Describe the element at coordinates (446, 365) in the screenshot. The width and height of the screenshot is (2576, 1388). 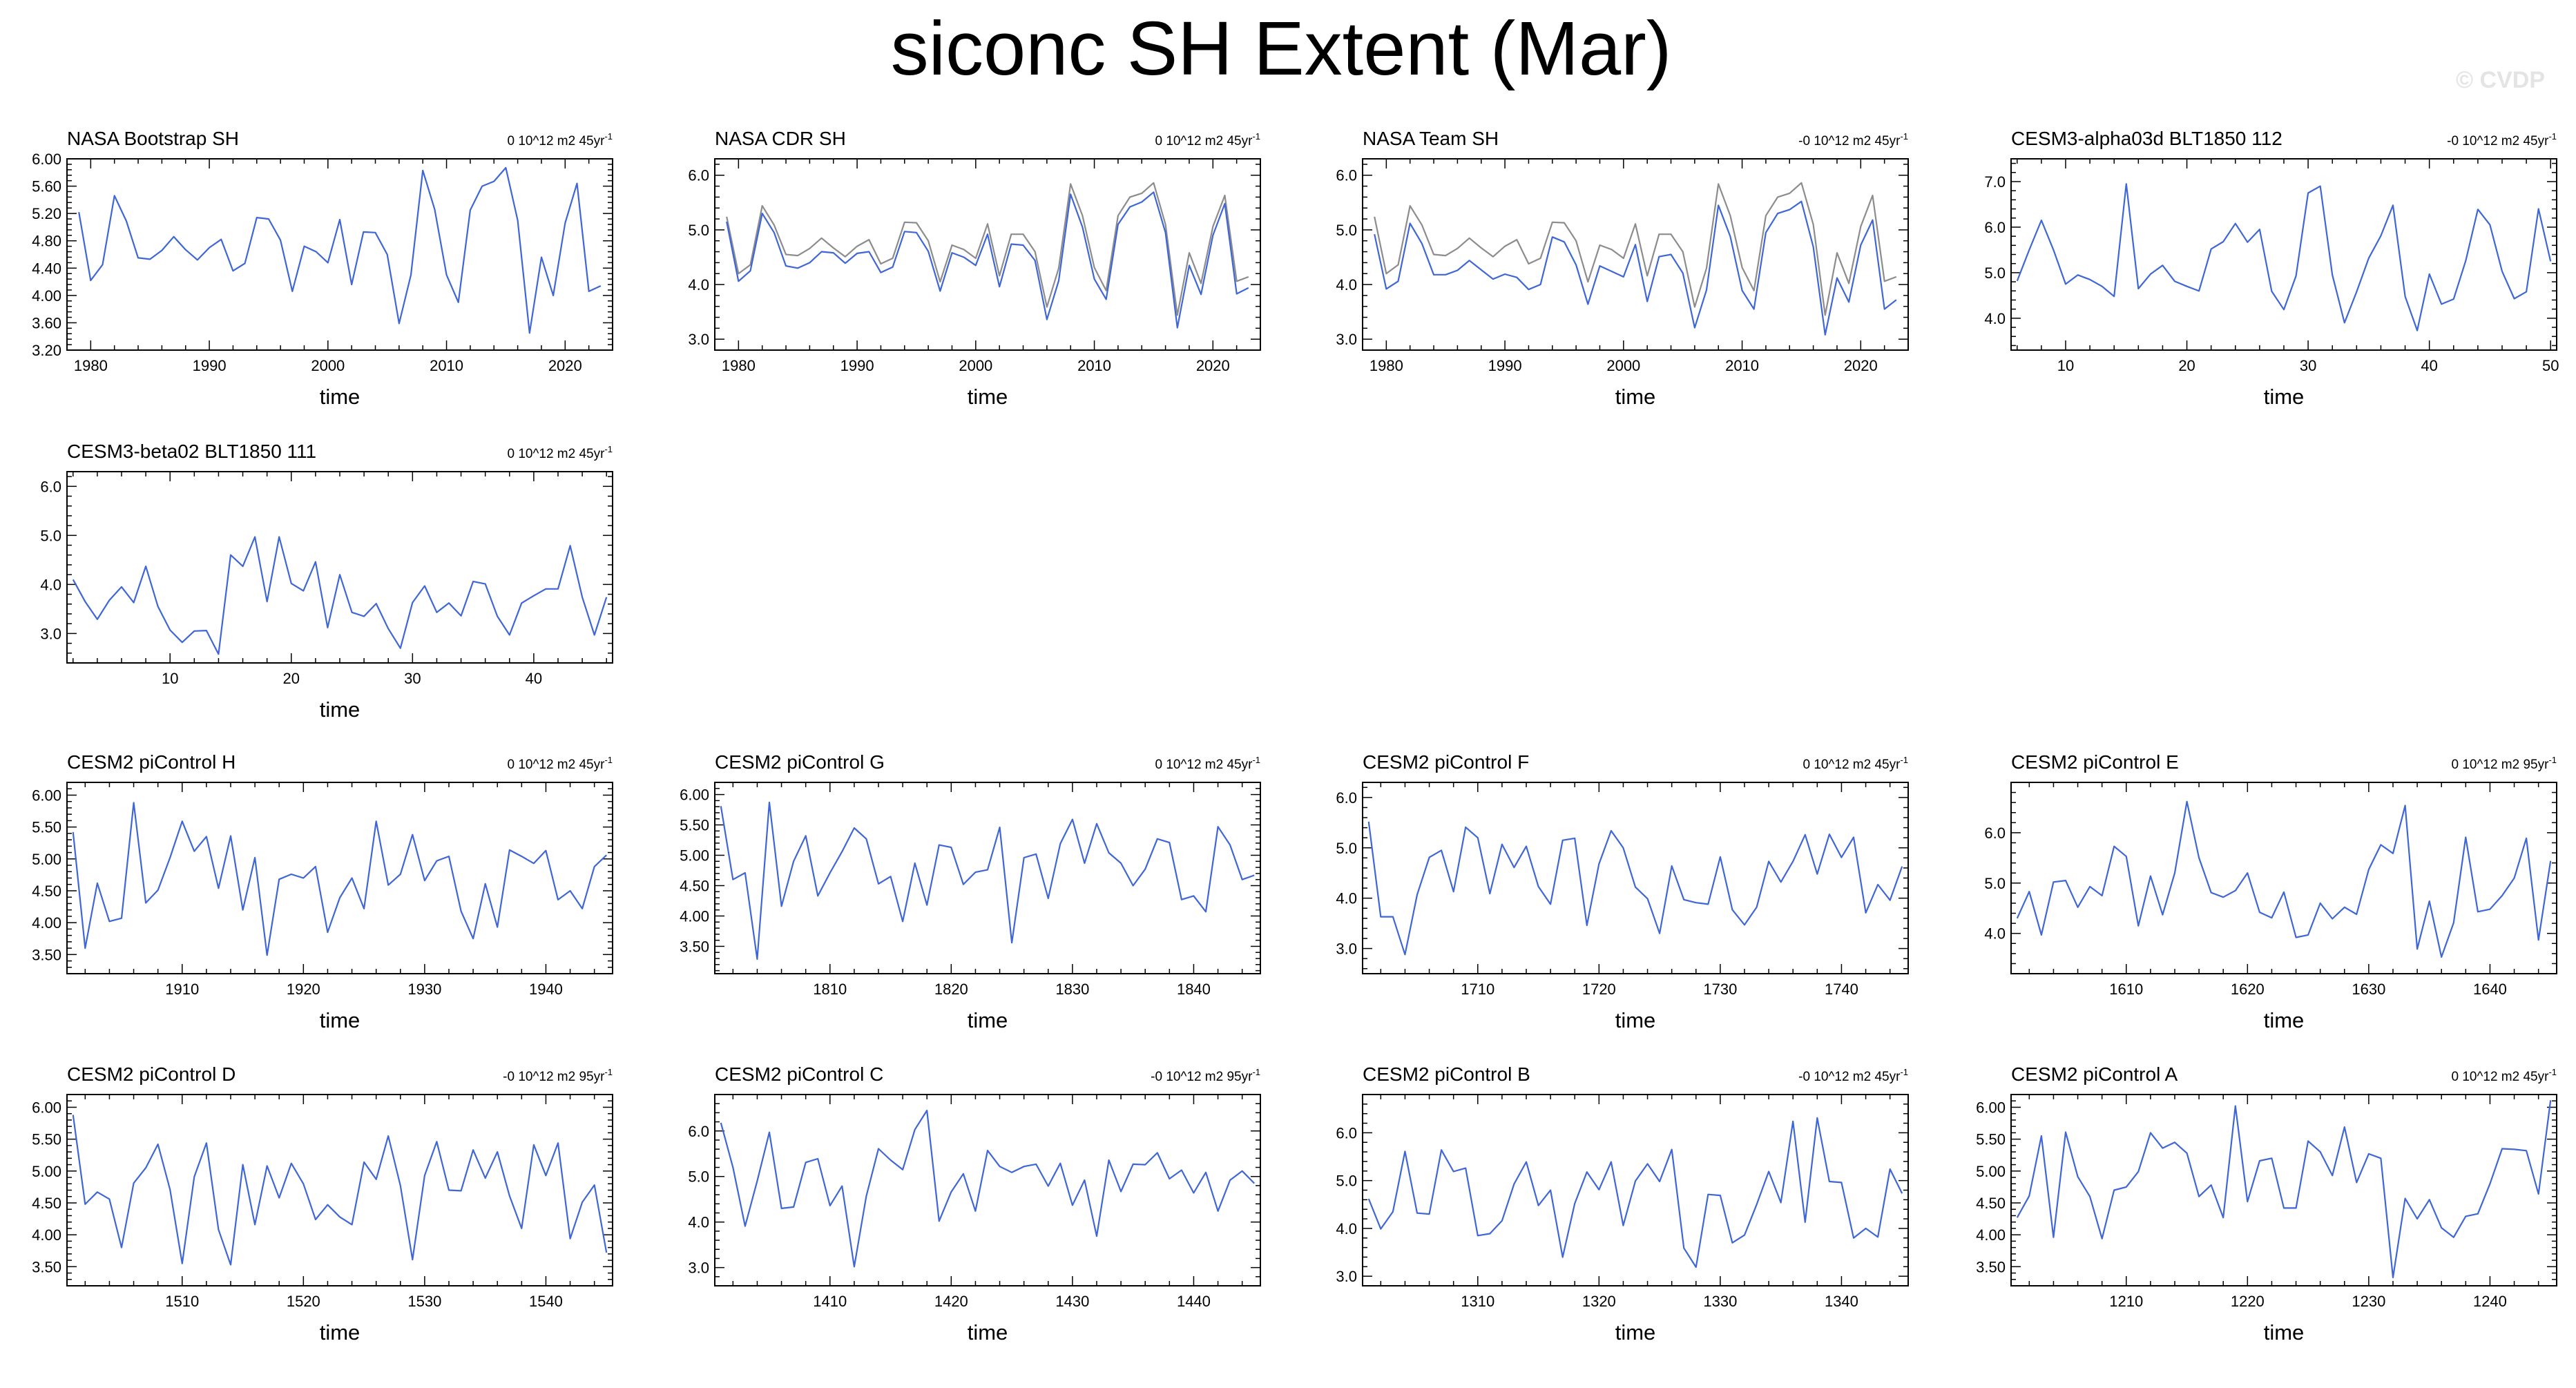
I see `x-tick-label: 2010` at that location.